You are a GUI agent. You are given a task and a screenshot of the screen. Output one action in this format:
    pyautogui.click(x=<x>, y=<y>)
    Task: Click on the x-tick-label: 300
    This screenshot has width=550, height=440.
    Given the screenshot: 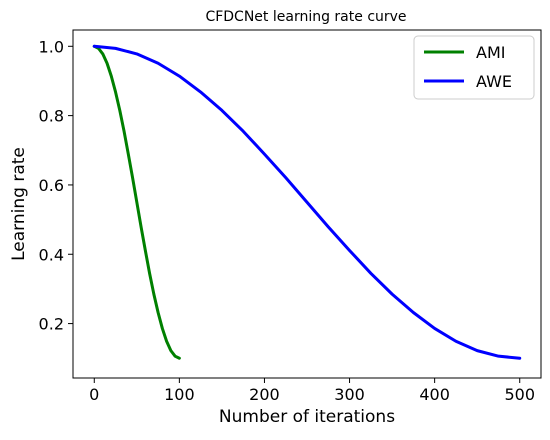 What is the action you would take?
    pyautogui.click(x=349, y=394)
    